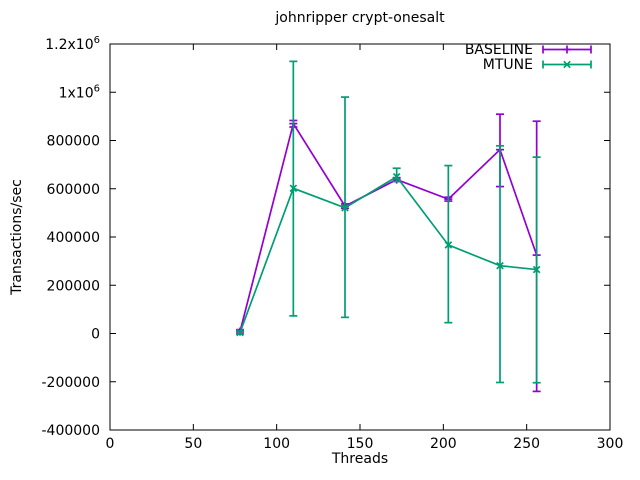  I want to click on legend-label-baseline: BASELINE, so click(499, 50).